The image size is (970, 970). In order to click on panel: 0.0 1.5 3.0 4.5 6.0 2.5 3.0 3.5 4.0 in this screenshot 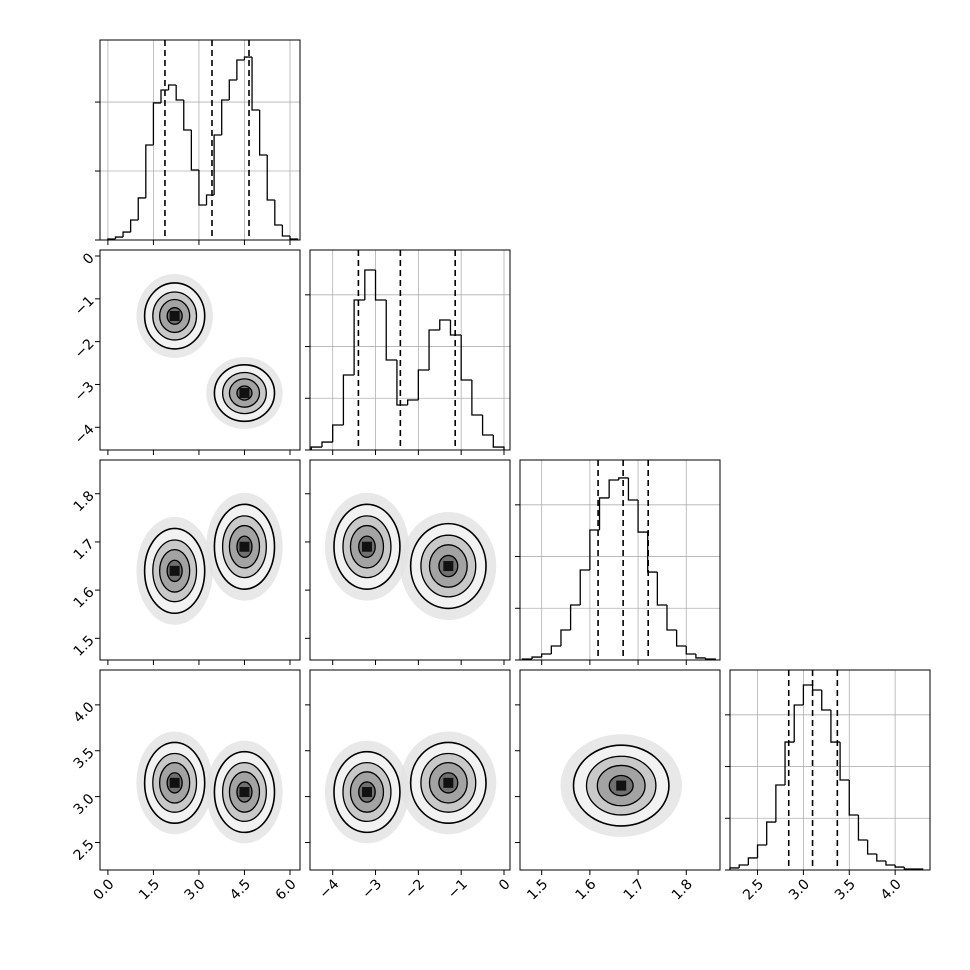, I will do `click(186, 786)`.